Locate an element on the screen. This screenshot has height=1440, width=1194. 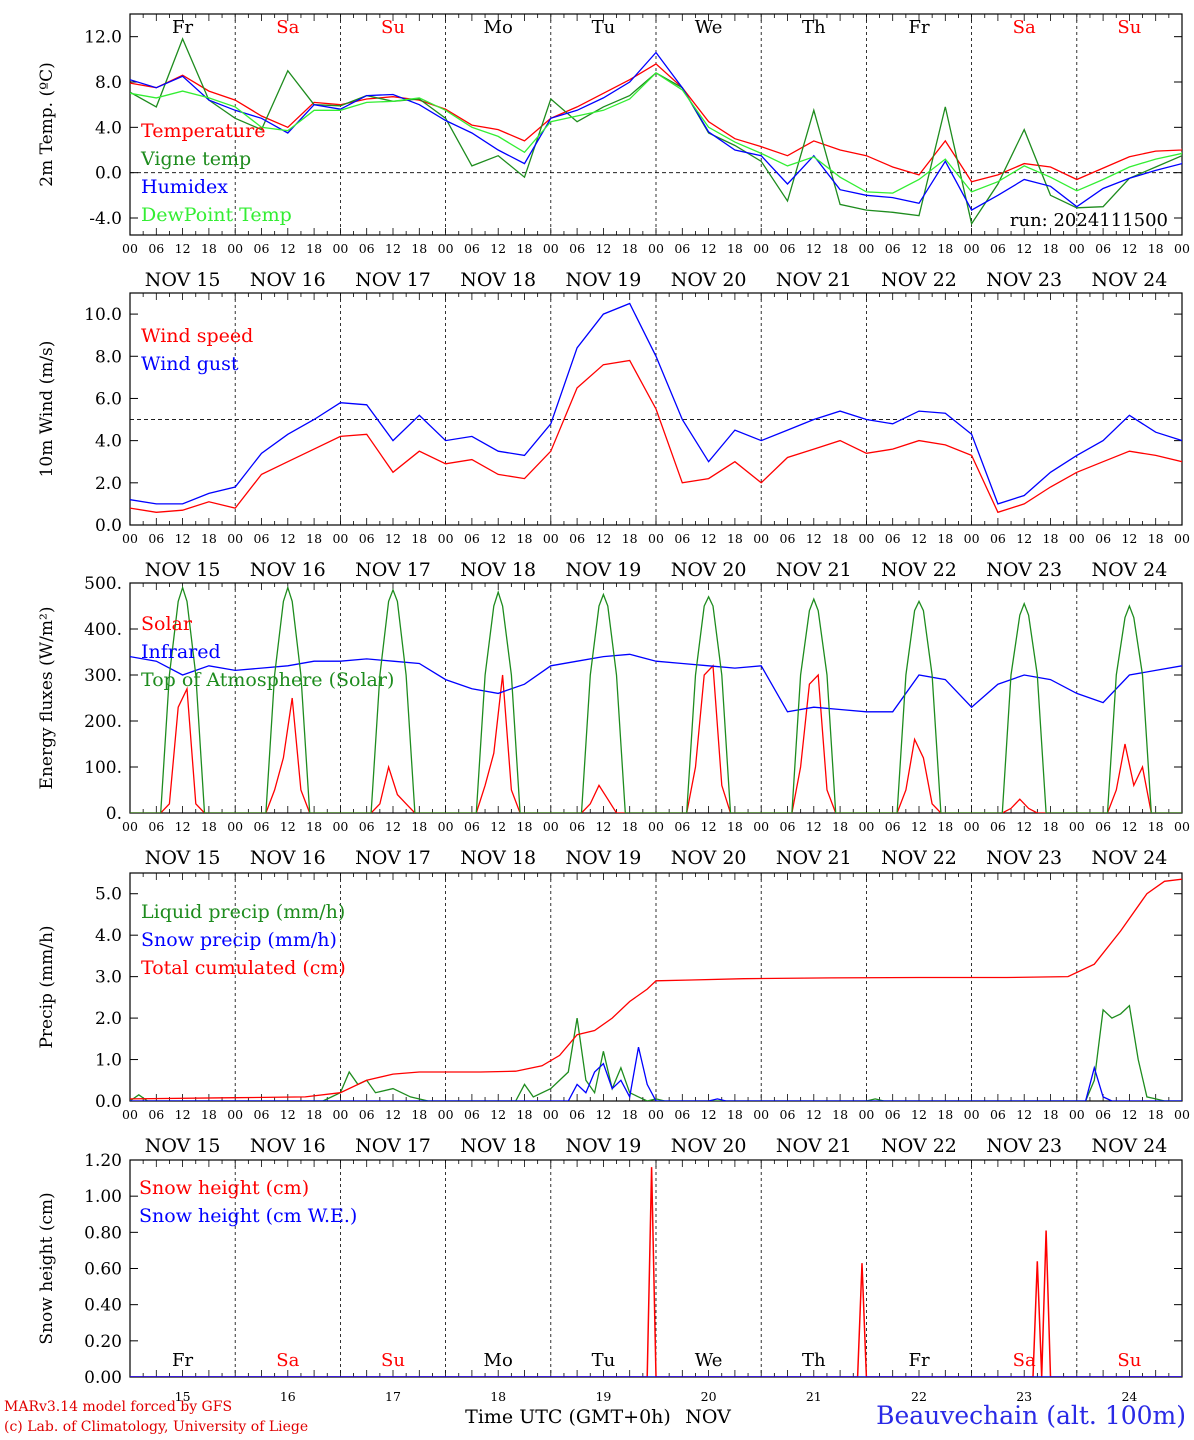
x-date-label: NOV 18 is located at coordinates (498, 570).